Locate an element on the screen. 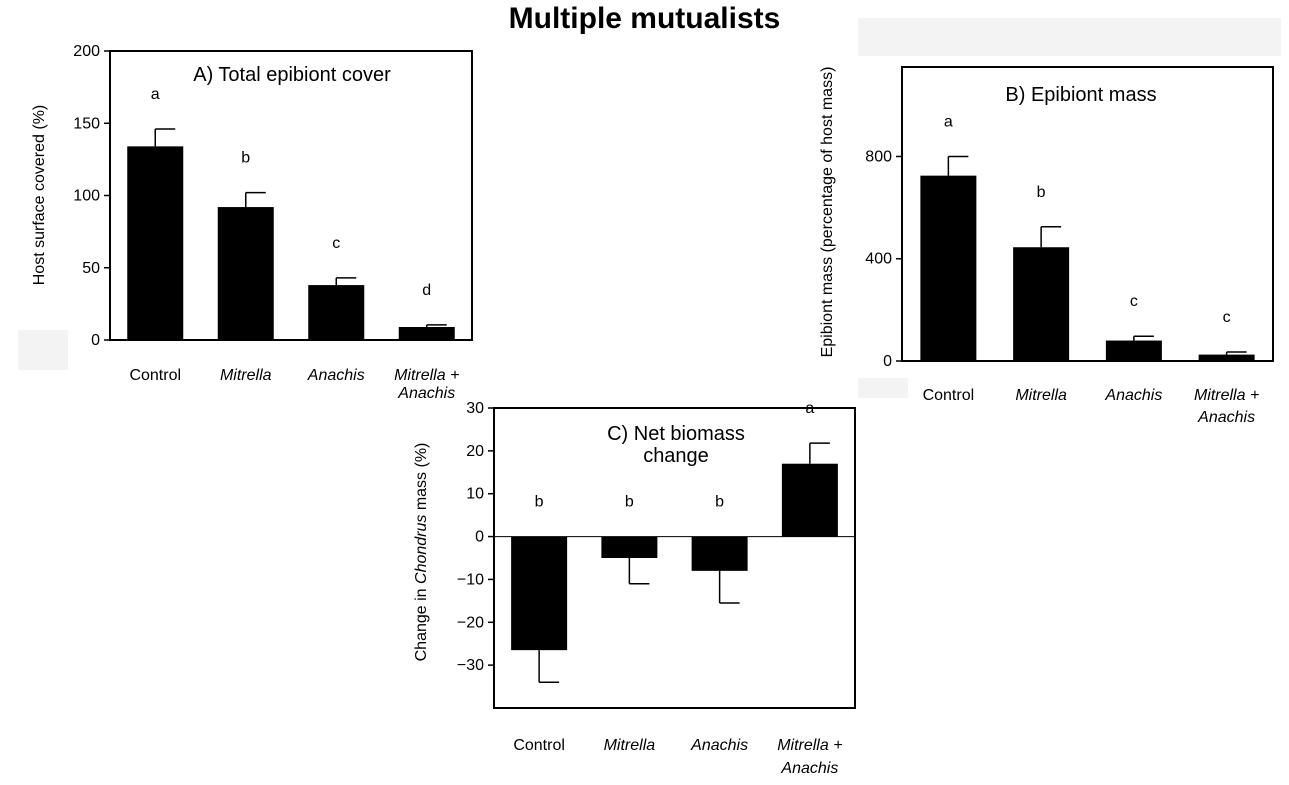  chart-title: B) Epibiont mass is located at coordinates (1080, 95).